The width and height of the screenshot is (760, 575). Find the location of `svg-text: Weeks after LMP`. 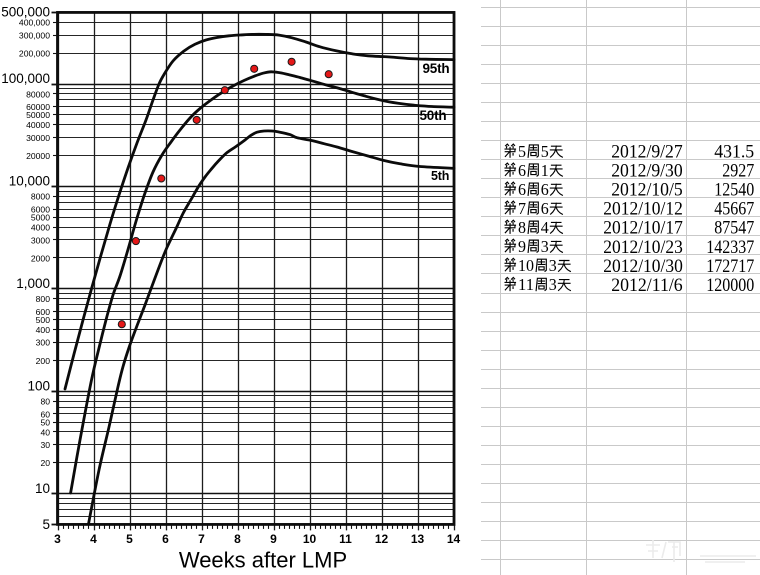

svg-text: Weeks after LMP is located at coordinates (263, 560).